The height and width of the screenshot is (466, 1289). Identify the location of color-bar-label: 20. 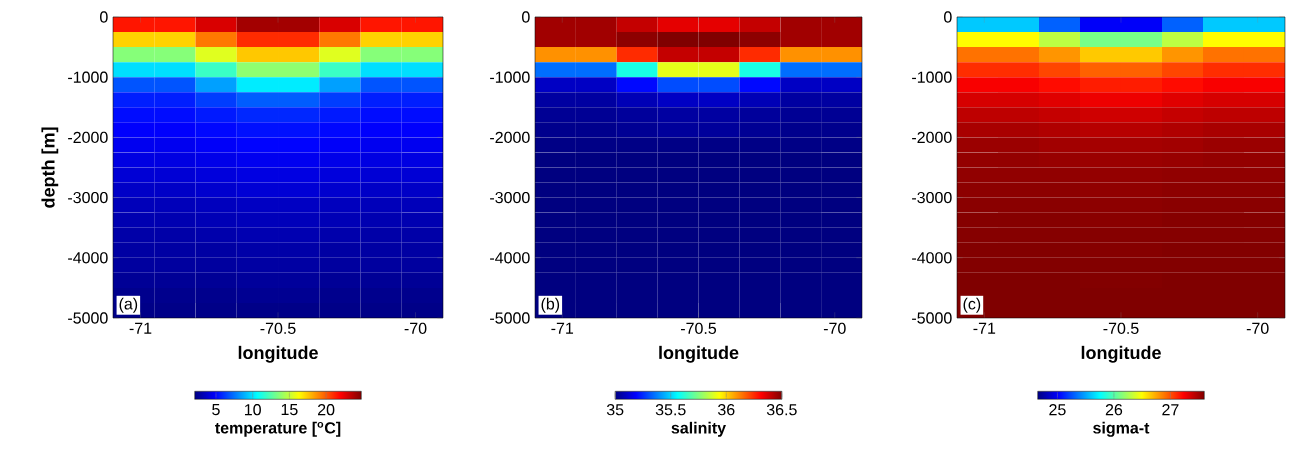
(326, 410).